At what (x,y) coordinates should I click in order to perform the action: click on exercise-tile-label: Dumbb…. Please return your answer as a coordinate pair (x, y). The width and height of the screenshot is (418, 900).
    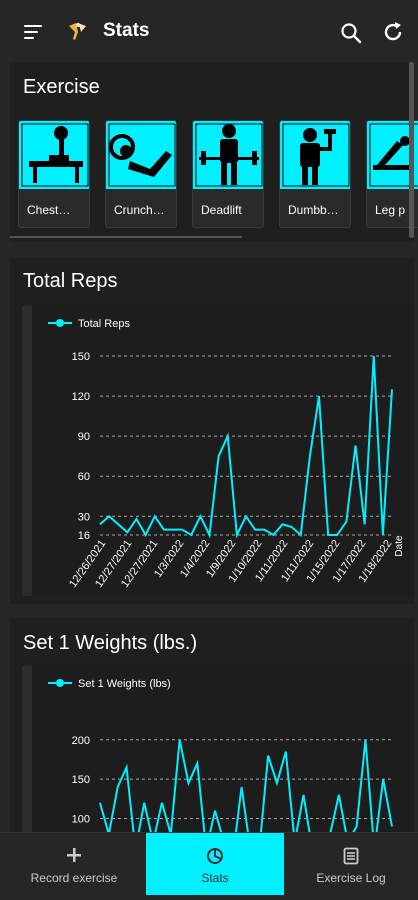
    Looking at the image, I should click on (313, 210).